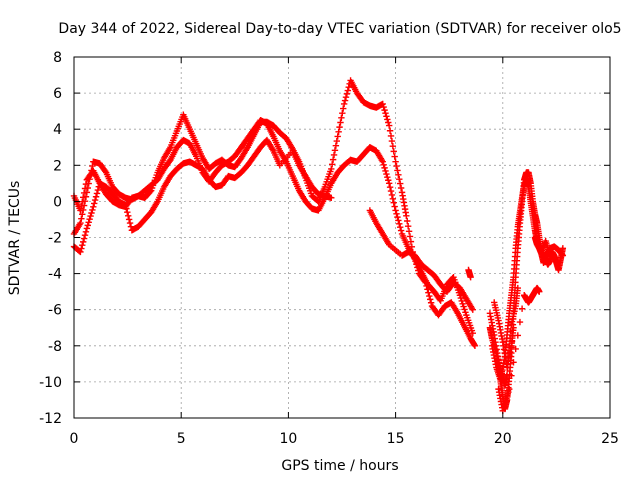  I want to click on x-tick-label: 5, so click(181, 439).